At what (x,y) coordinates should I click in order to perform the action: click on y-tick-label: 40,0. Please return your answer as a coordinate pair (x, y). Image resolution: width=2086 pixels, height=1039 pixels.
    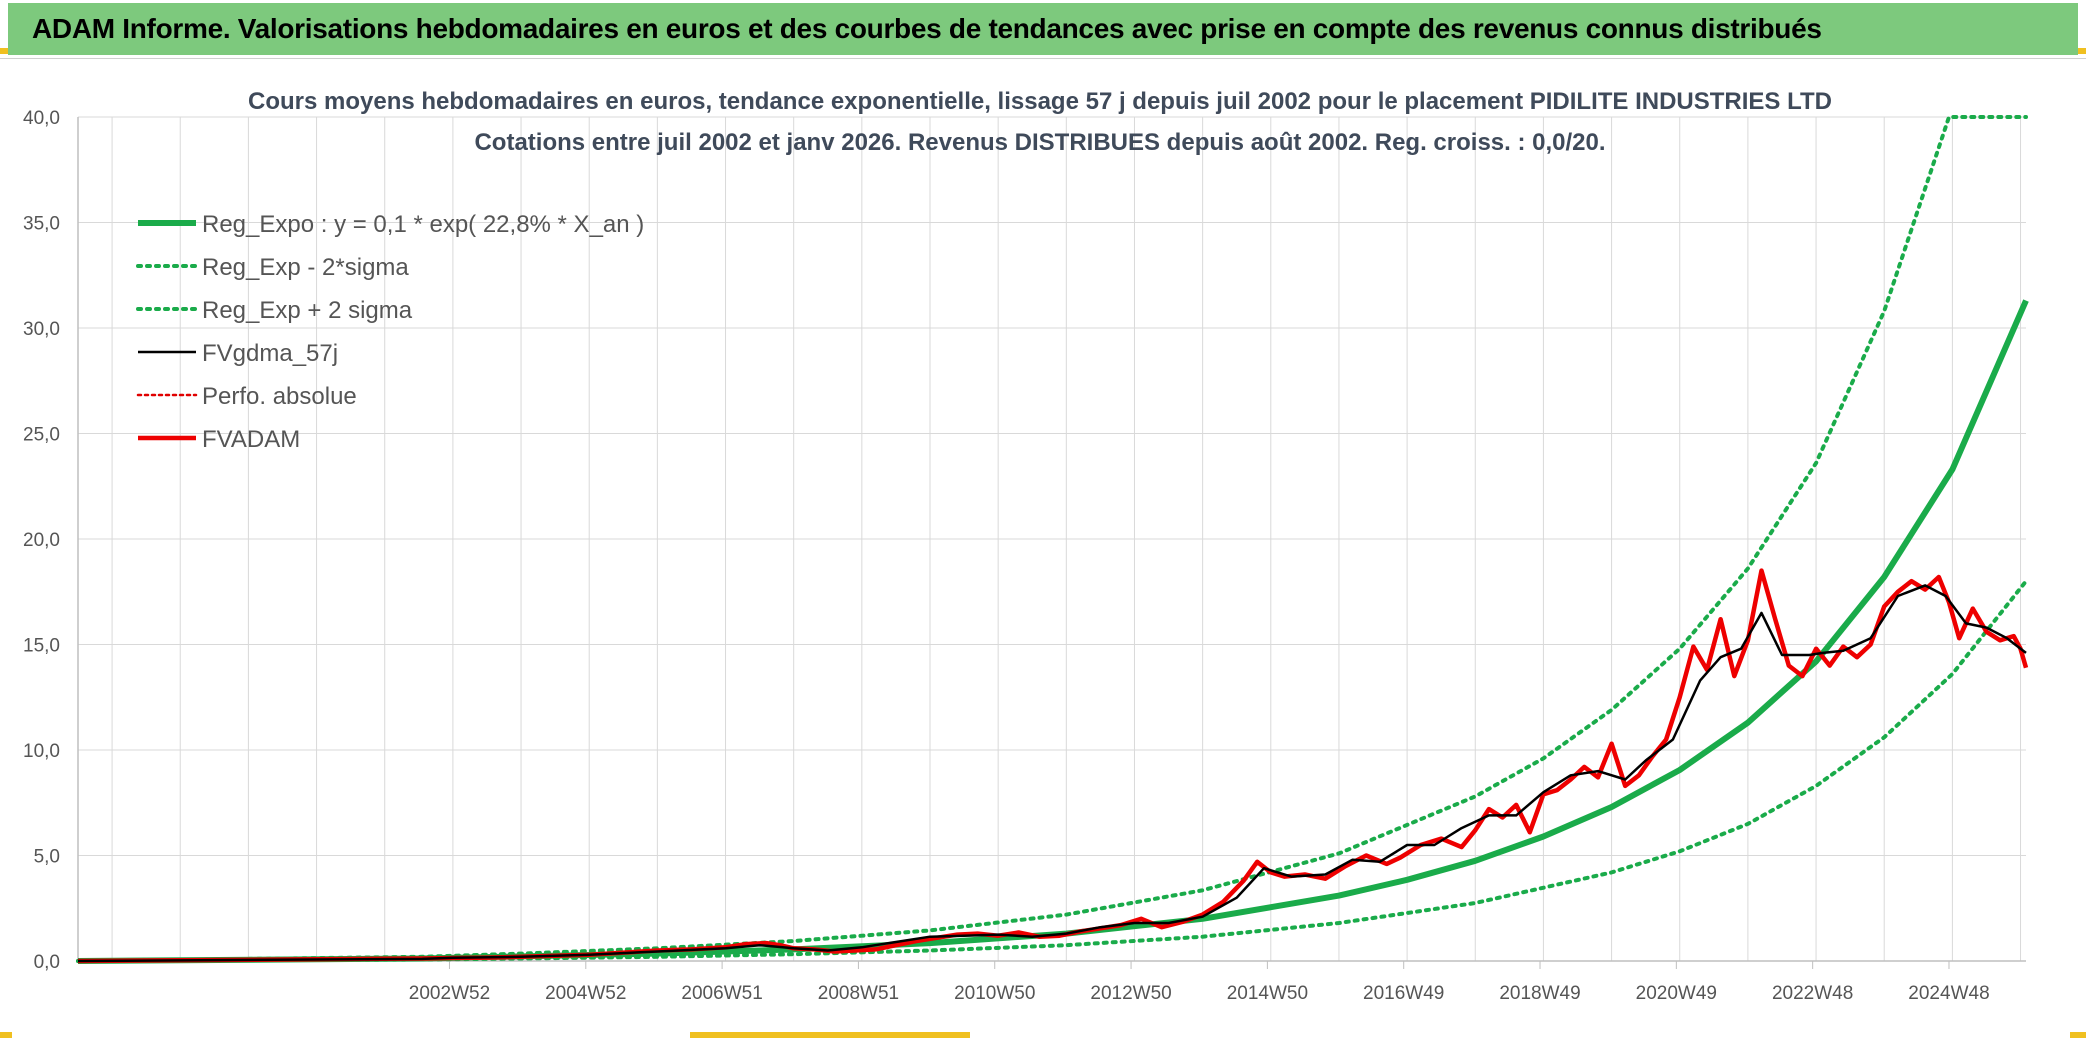
    Looking at the image, I should click on (41, 118).